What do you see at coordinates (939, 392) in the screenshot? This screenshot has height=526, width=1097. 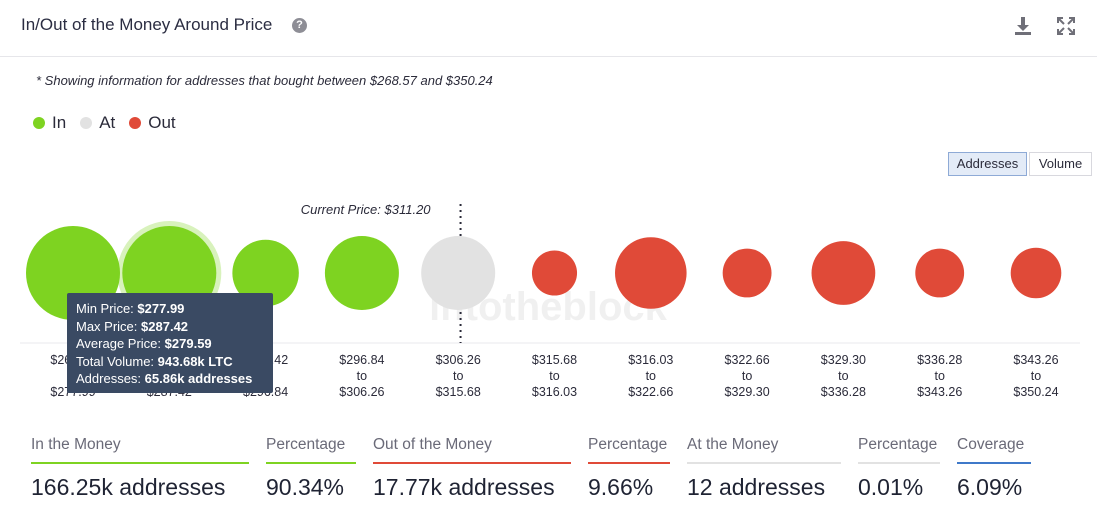 I see `tick-label-to: $343.26` at bounding box center [939, 392].